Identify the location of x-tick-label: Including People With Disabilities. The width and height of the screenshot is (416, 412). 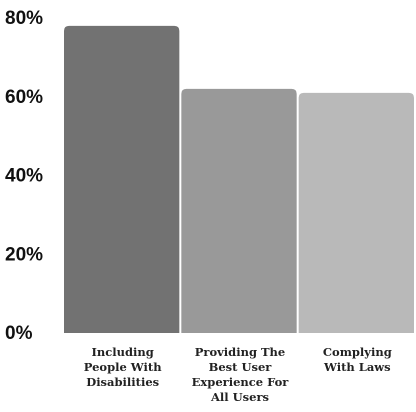
(123, 367).